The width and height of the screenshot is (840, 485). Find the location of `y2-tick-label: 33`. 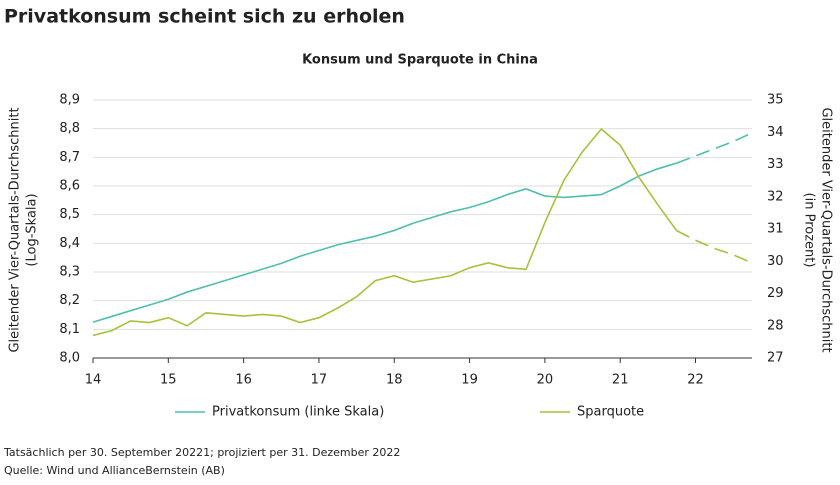

y2-tick-label: 33 is located at coordinates (775, 164).